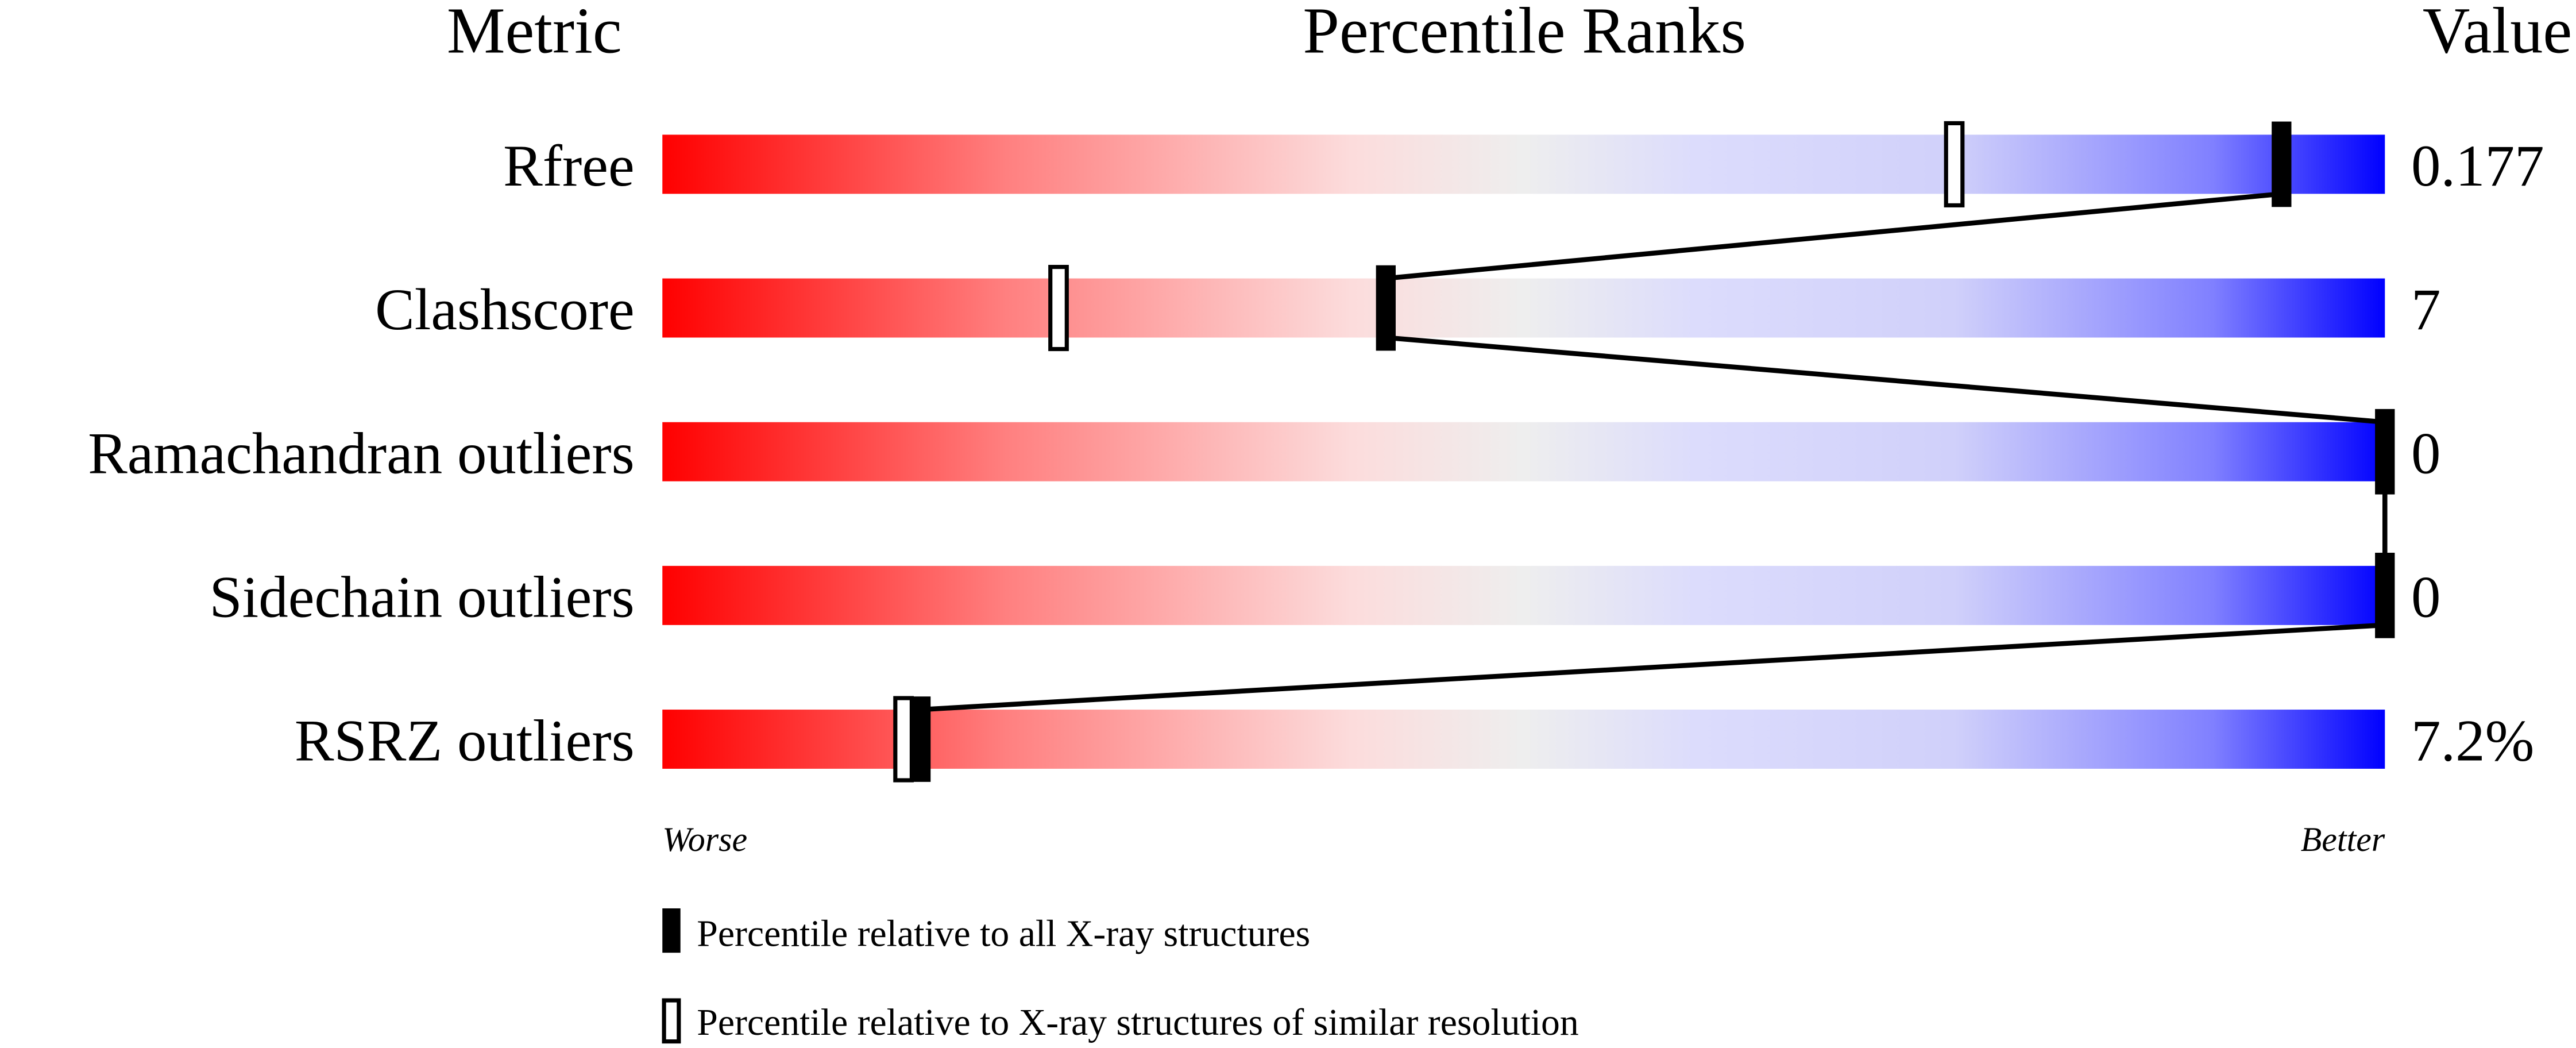  What do you see at coordinates (671, 1021) in the screenshot?
I see `legend-relative-marker` at bounding box center [671, 1021].